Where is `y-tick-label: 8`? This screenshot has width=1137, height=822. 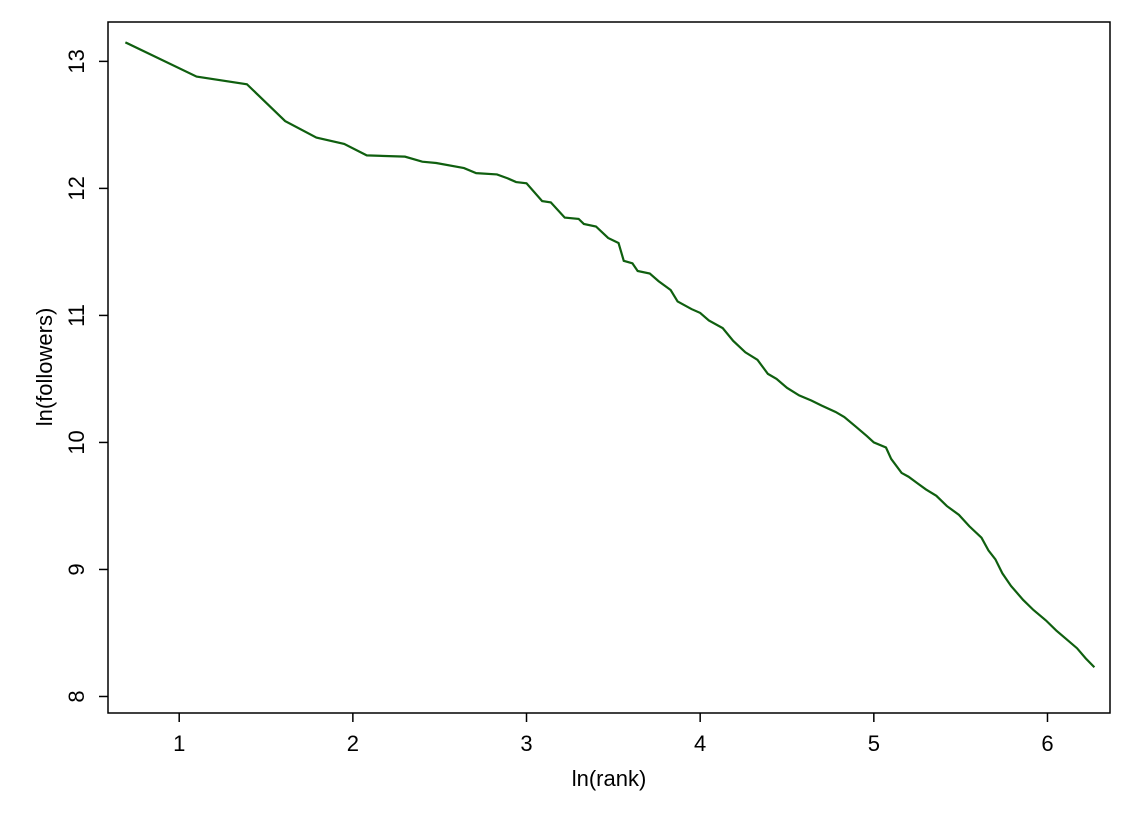
y-tick-label: 8 is located at coordinates (76, 696).